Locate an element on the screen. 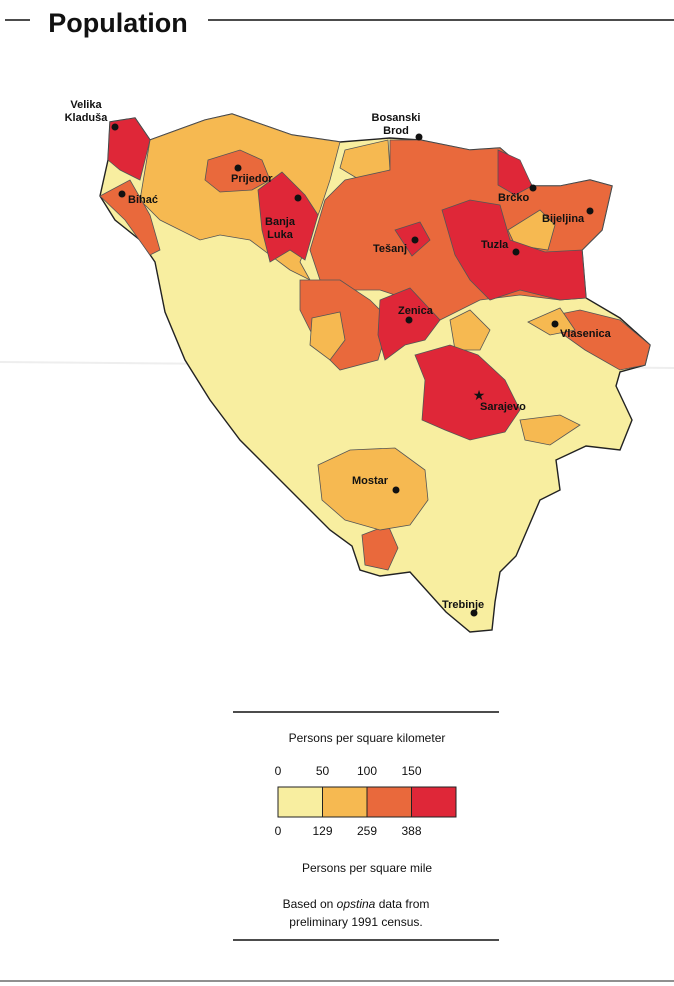  city-label: Bihać is located at coordinates (143, 200).